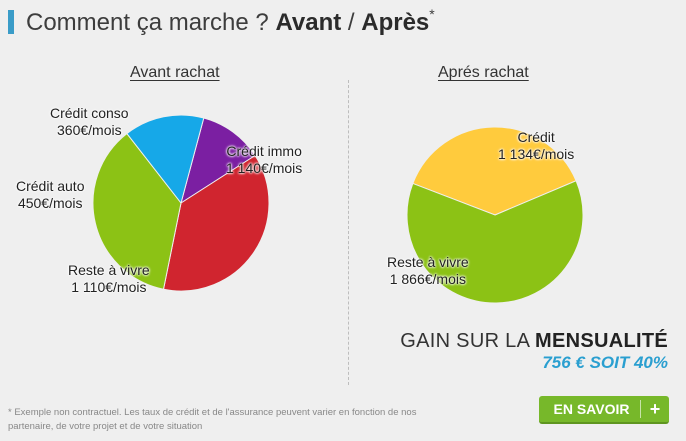 This screenshot has width=686, height=441. Describe the element at coordinates (395, 22) in the screenshot. I see `title-after: Après` at that location.